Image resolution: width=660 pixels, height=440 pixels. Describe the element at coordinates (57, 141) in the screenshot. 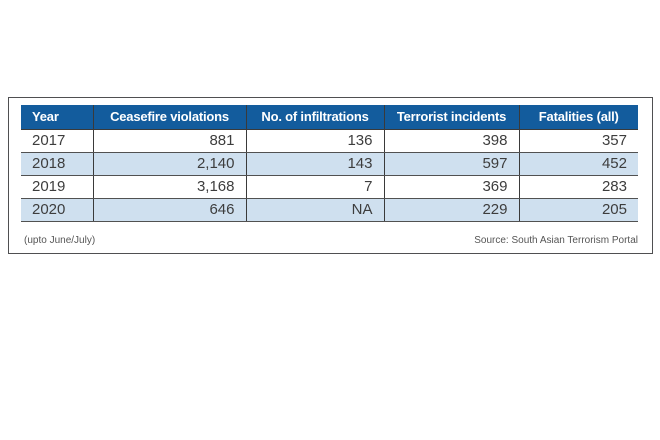

I see `year-cell: 2017` at that location.